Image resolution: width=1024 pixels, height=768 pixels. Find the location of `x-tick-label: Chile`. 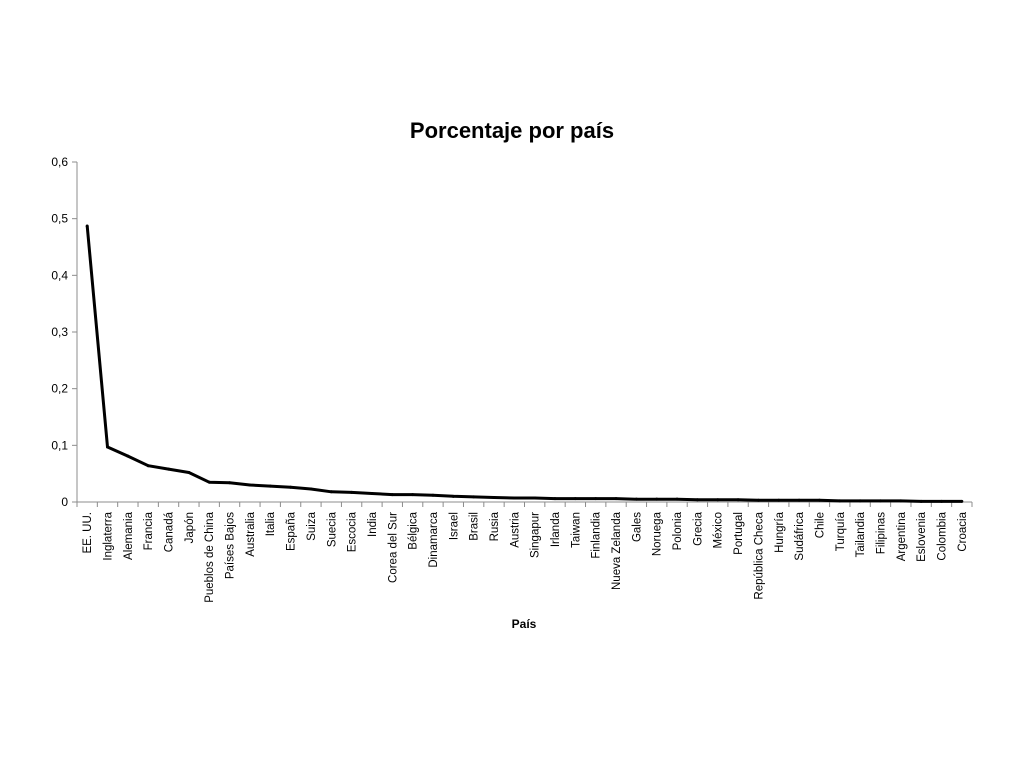

x-tick-label: Chile is located at coordinates (820, 525).